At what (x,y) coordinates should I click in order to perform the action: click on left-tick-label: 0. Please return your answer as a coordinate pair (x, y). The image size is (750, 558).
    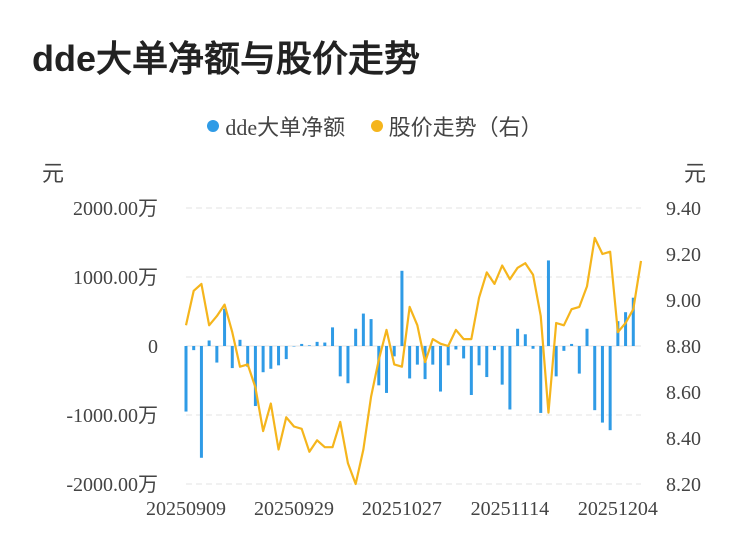
    Looking at the image, I should click on (153, 347).